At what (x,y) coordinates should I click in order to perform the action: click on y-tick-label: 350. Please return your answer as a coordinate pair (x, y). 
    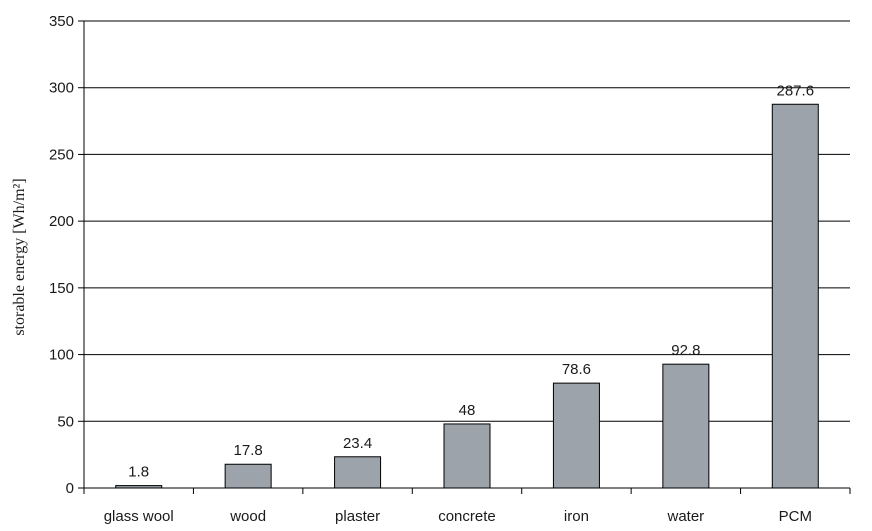
    Looking at the image, I should click on (61, 21).